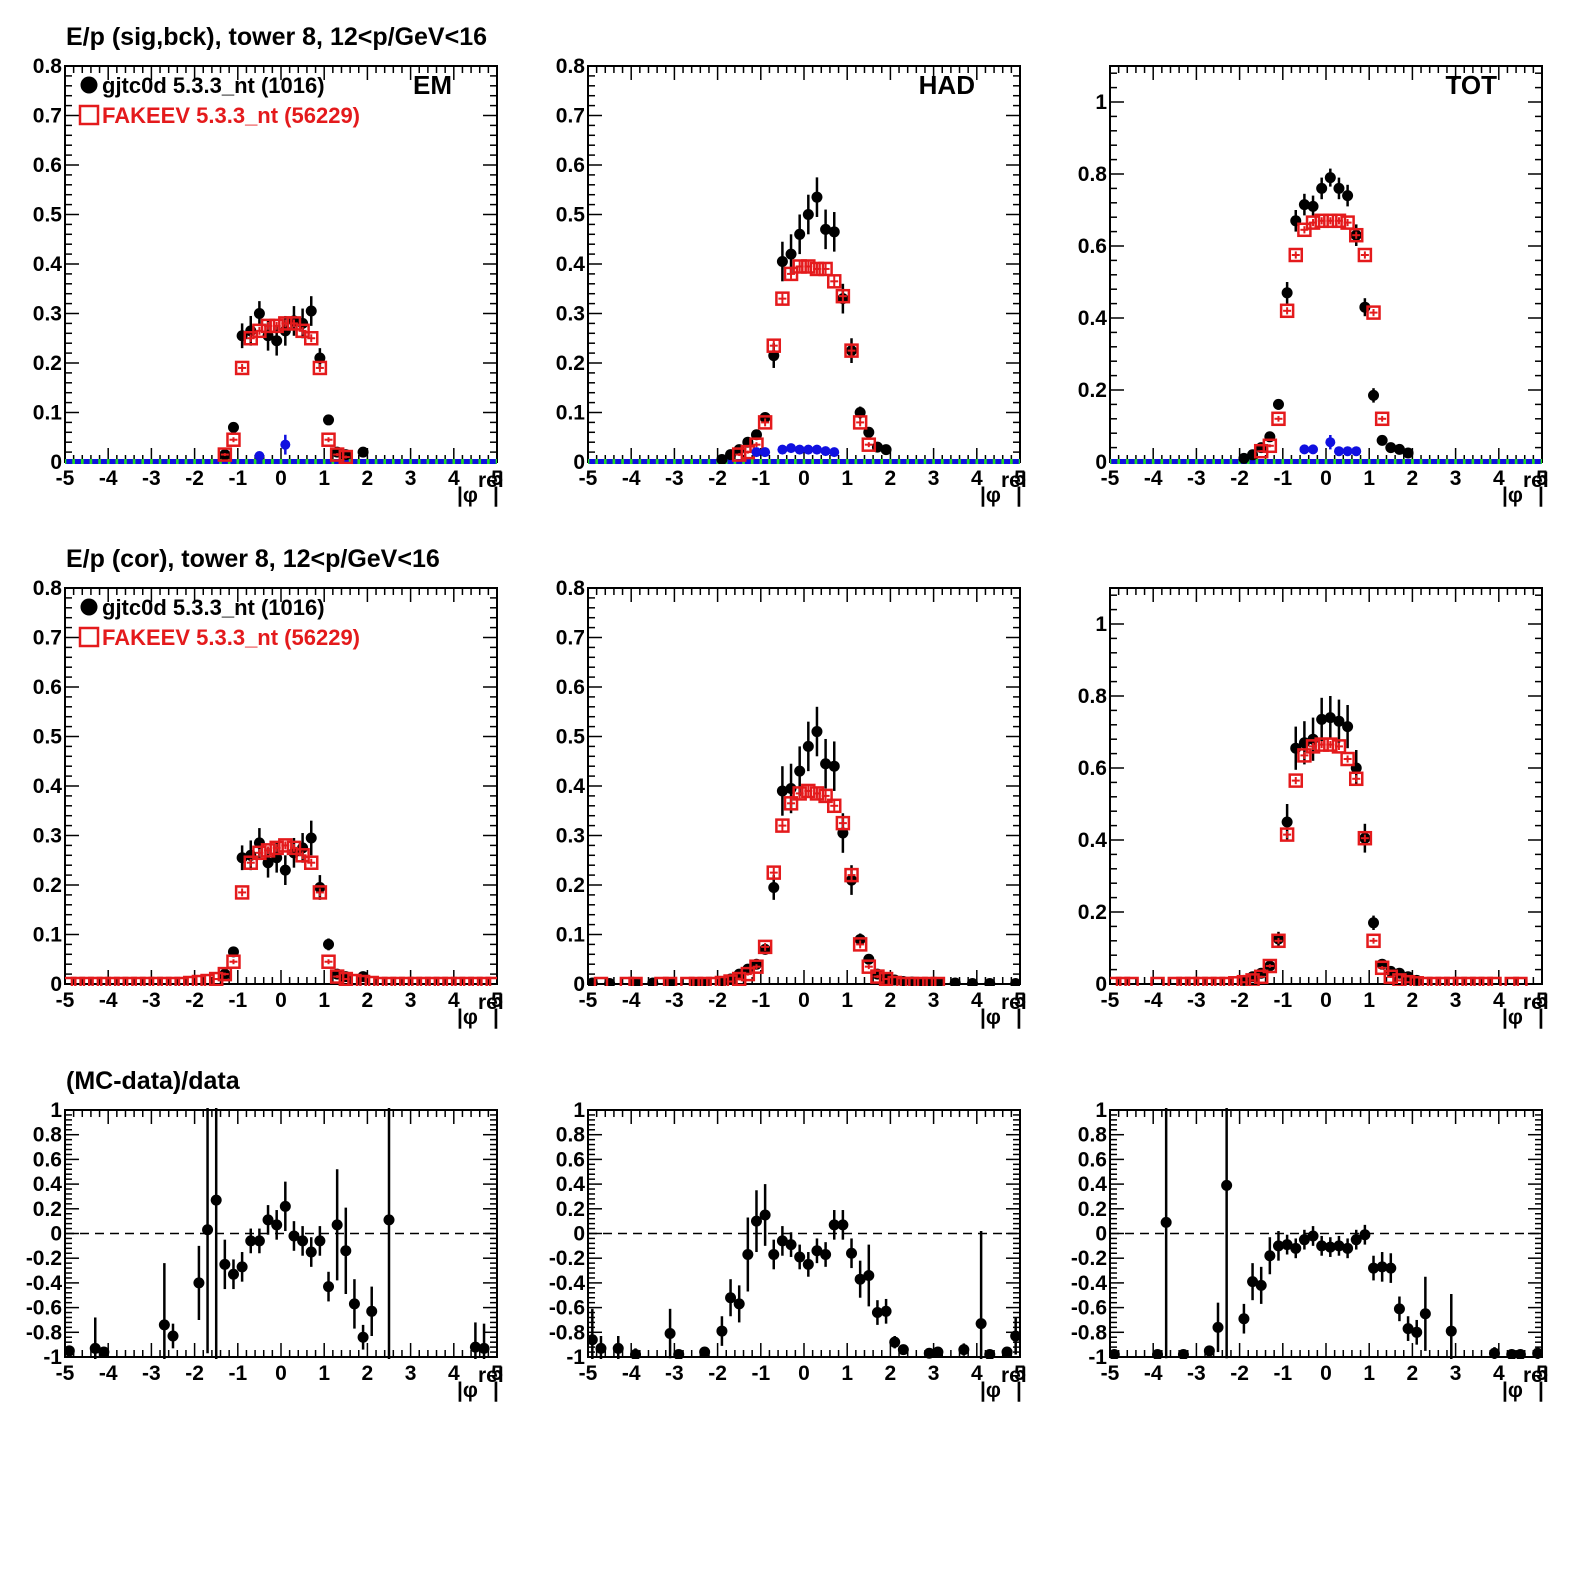  What do you see at coordinates (579, 1110) in the screenshot?
I see `y-tick-label: 1` at bounding box center [579, 1110].